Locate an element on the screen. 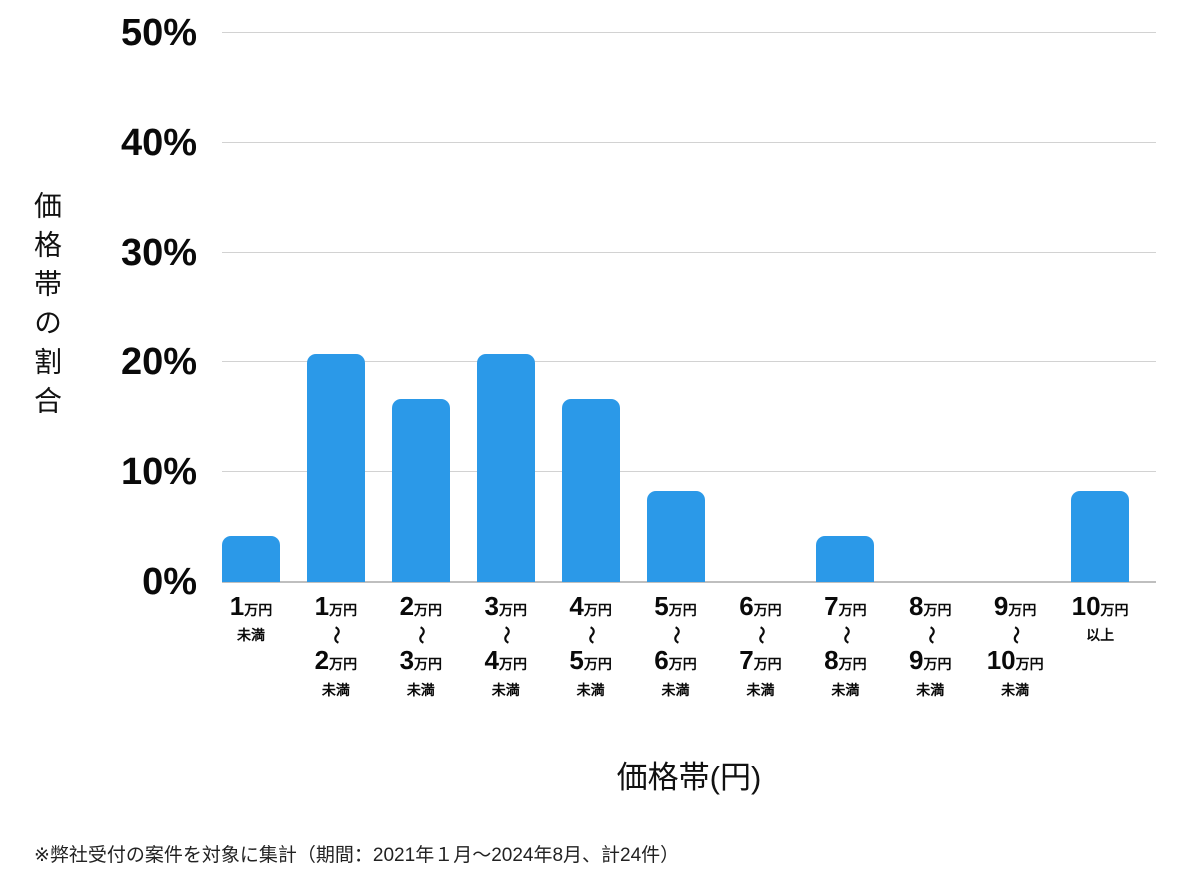 The image size is (1200, 874). x-tick-label: 6万円〜 7万円 未満 is located at coordinates (760, 644).